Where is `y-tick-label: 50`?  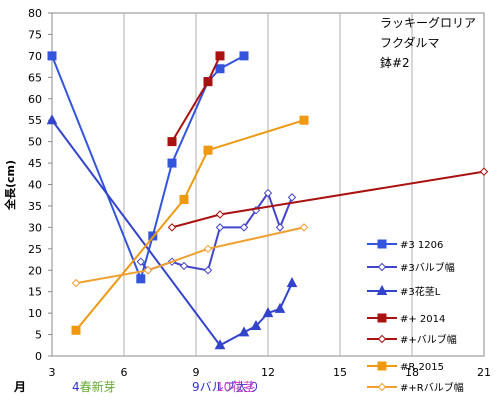 y-tick-label: 50 is located at coordinates (35, 142).